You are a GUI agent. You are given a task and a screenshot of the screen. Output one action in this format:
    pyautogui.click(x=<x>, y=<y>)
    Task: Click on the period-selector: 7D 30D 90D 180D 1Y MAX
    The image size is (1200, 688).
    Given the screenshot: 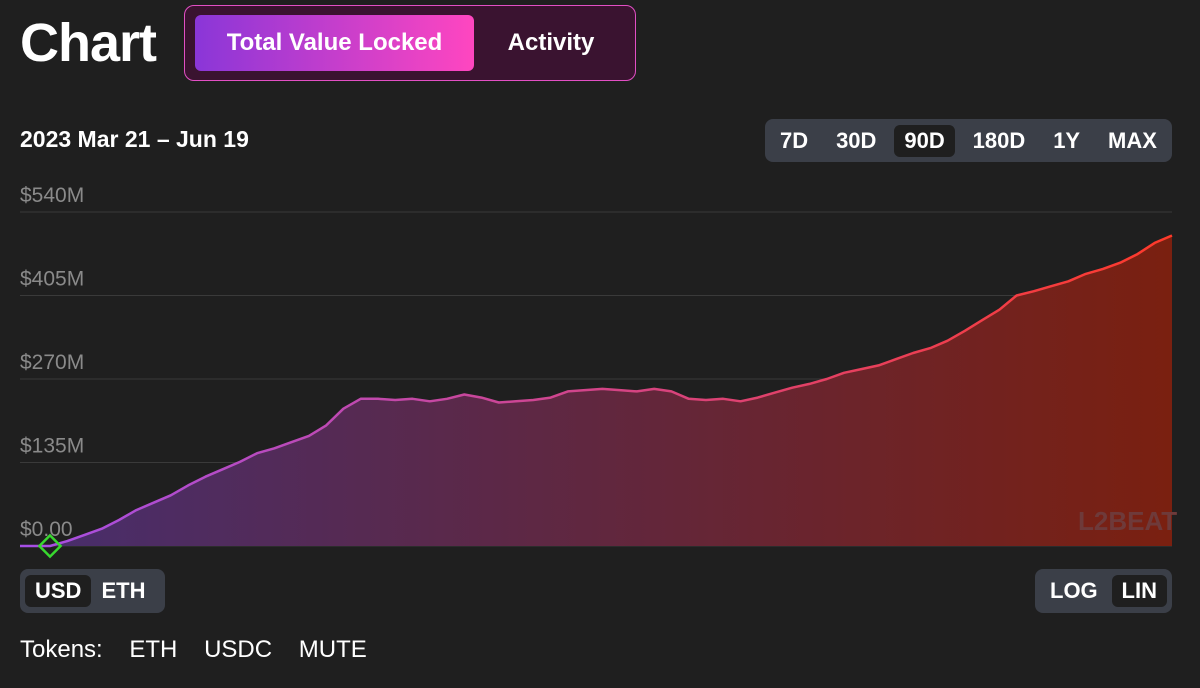 What is the action you would take?
    pyautogui.click(x=968, y=140)
    